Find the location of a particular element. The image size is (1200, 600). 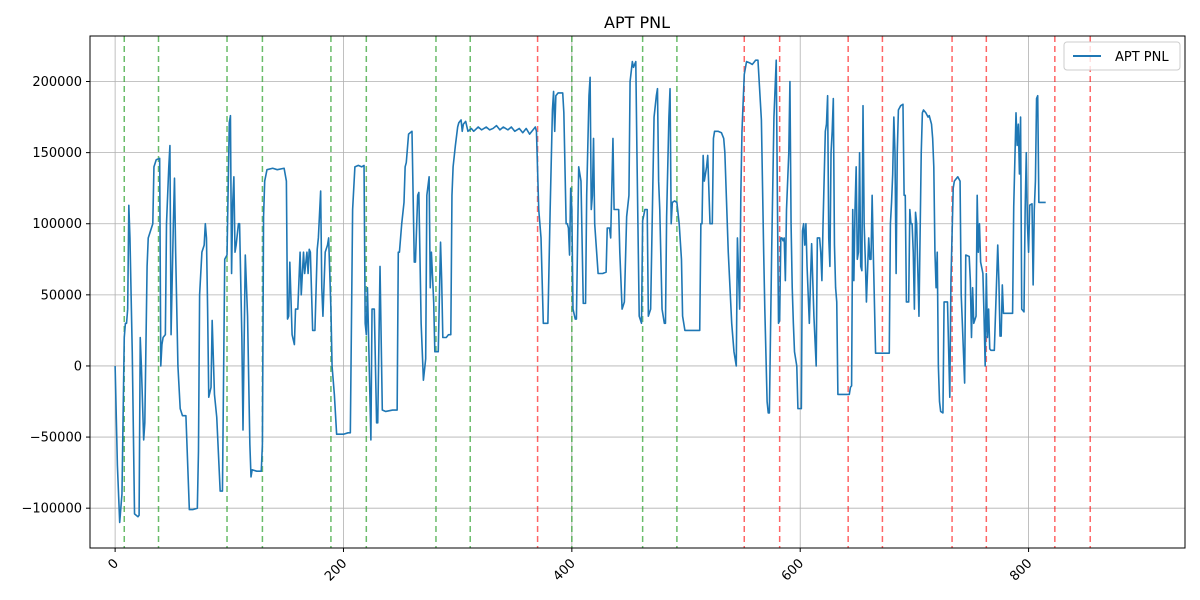

y-tick-label: 100000 is located at coordinates (57, 224).